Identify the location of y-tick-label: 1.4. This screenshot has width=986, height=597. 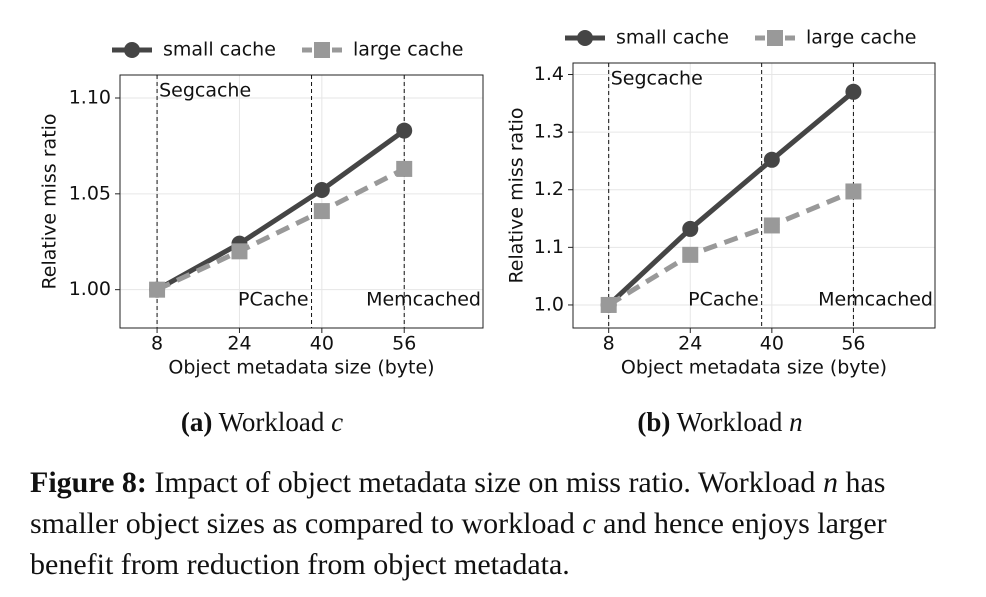
(549, 74).